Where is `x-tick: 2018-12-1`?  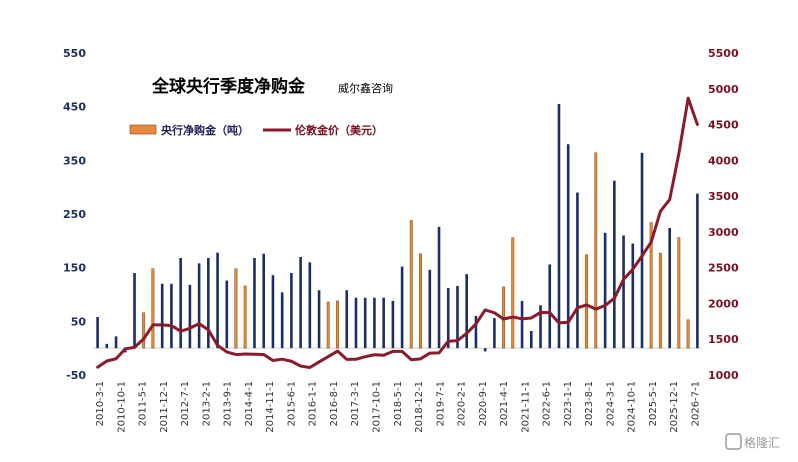
x-tick: 2018-12-1 is located at coordinates (419, 407).